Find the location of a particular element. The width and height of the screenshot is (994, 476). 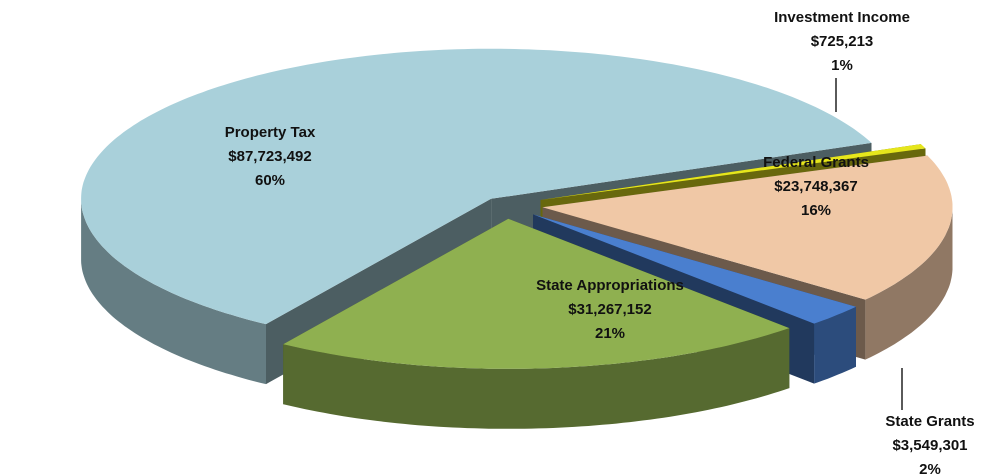

percent-label: 2% is located at coordinates (930, 468).